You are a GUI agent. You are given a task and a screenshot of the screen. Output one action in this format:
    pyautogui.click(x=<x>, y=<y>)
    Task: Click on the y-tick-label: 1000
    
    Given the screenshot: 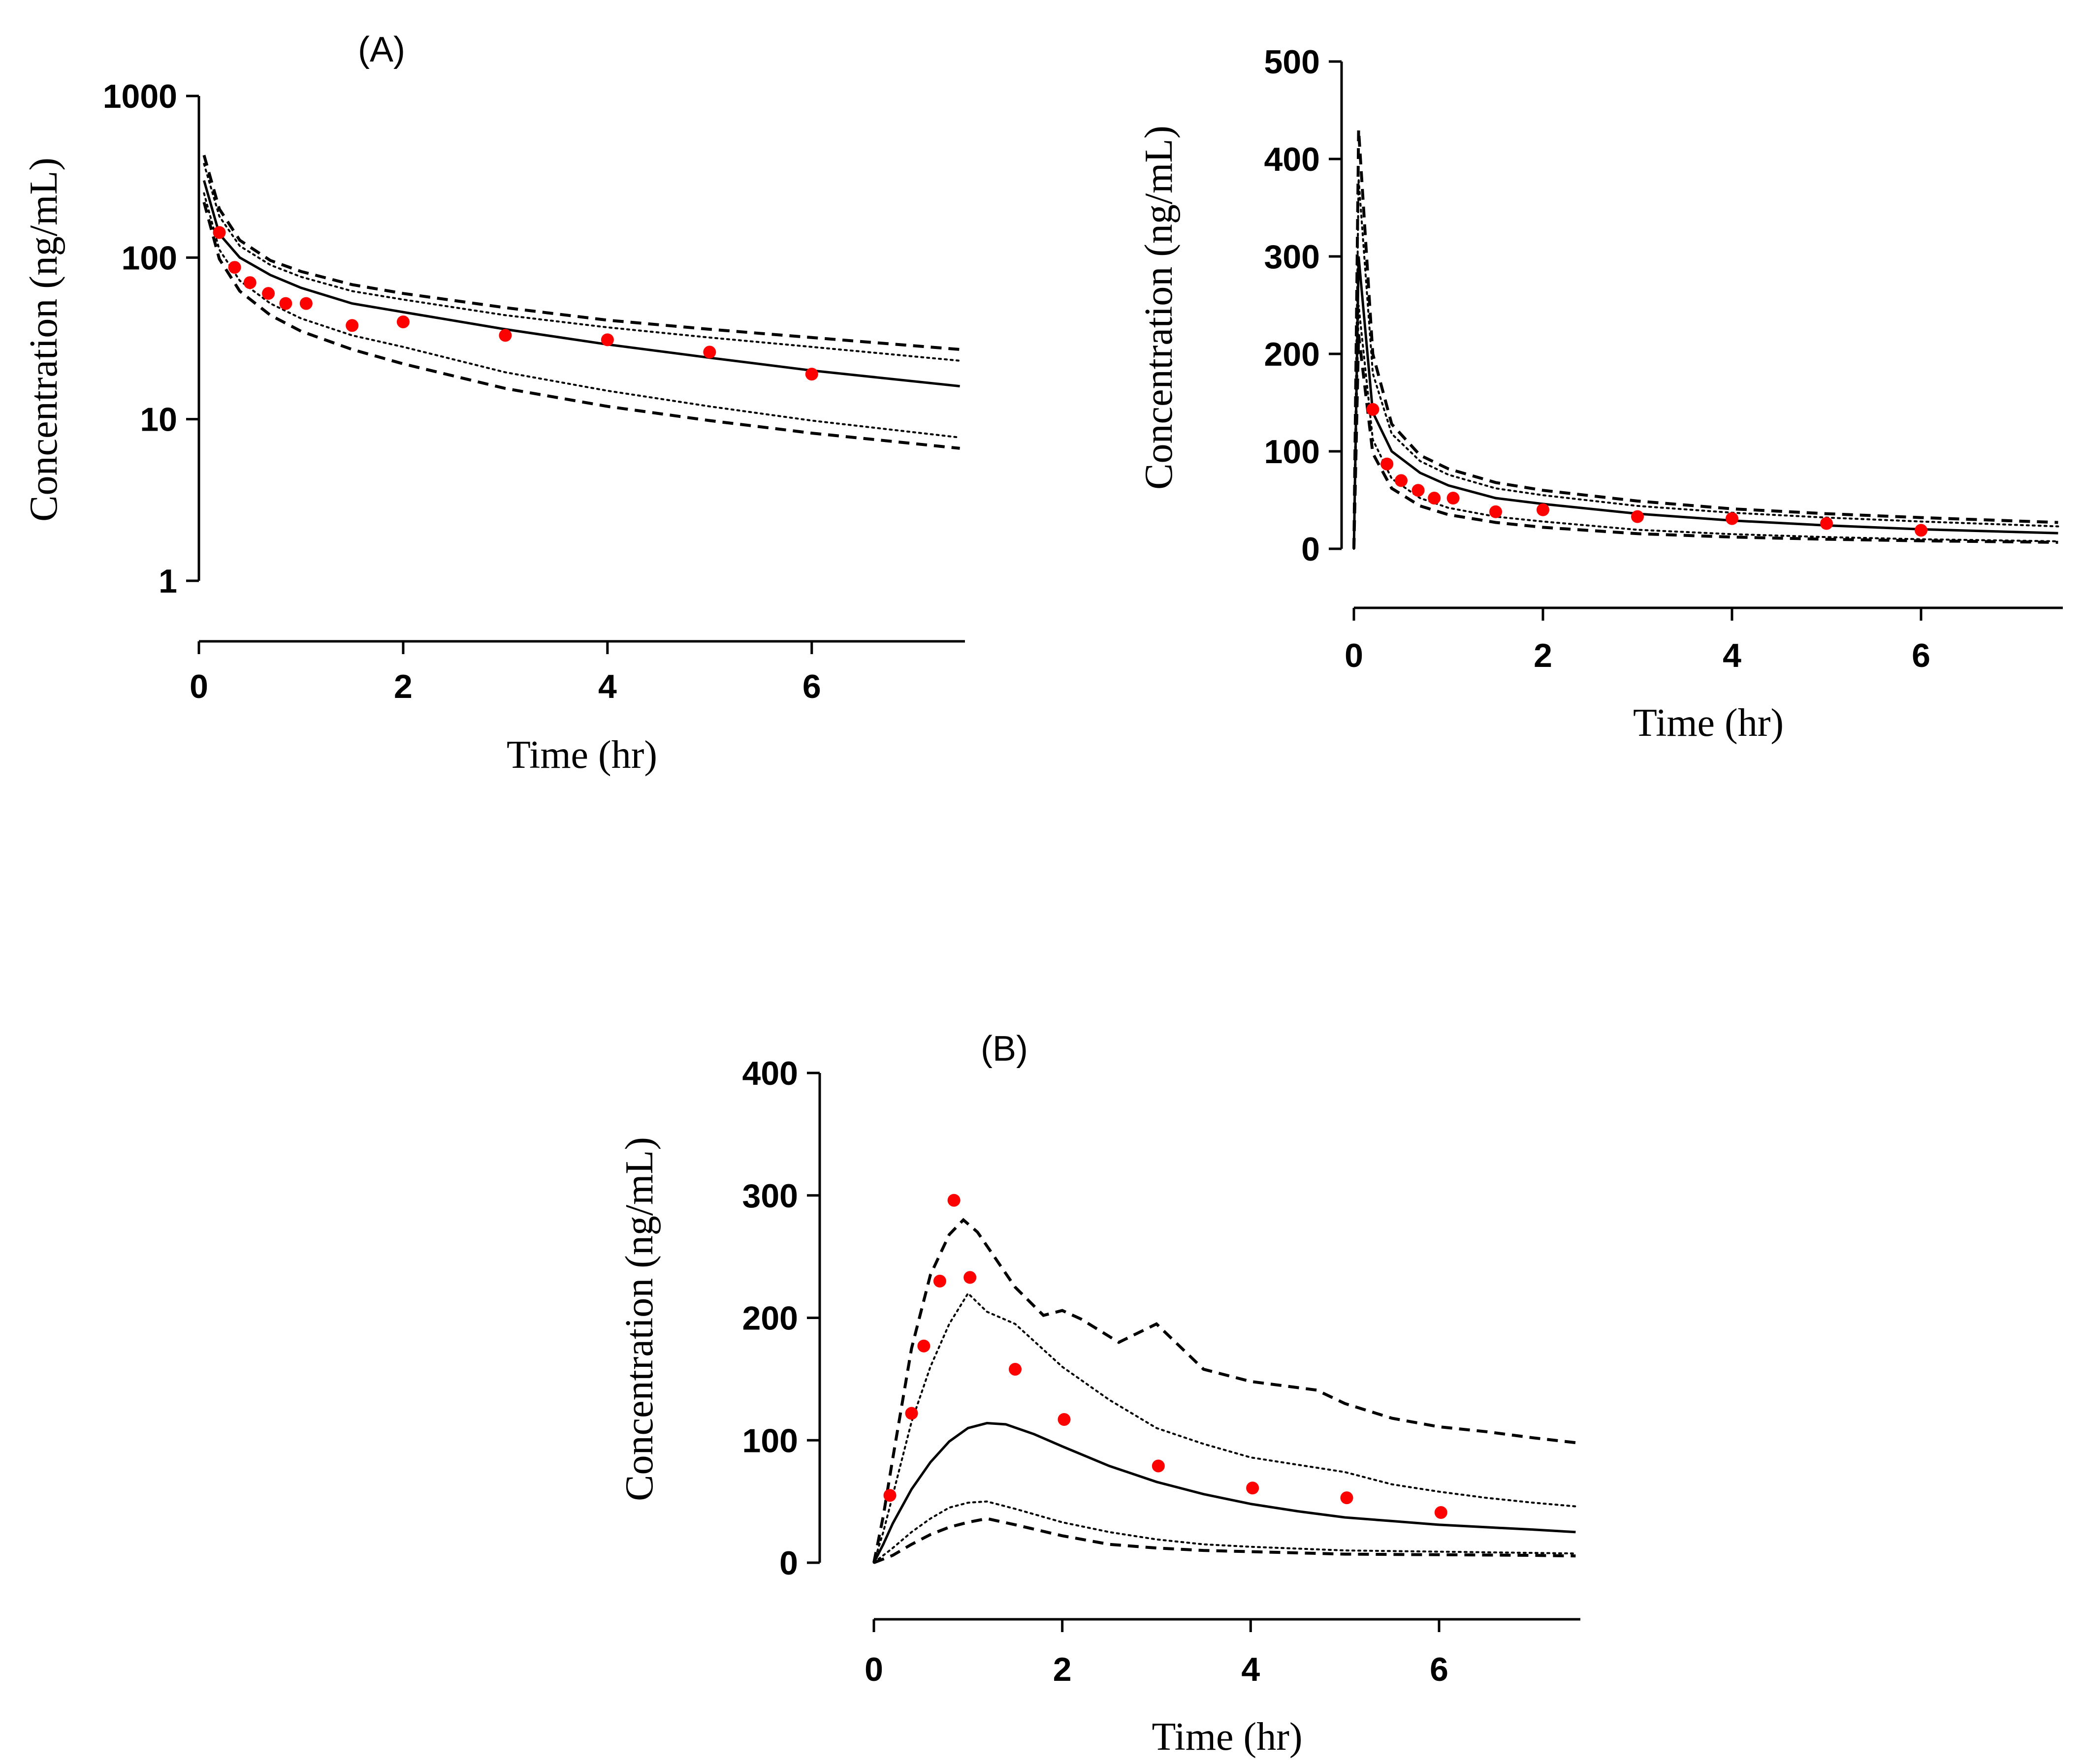 What is the action you would take?
    pyautogui.click(x=140, y=96)
    